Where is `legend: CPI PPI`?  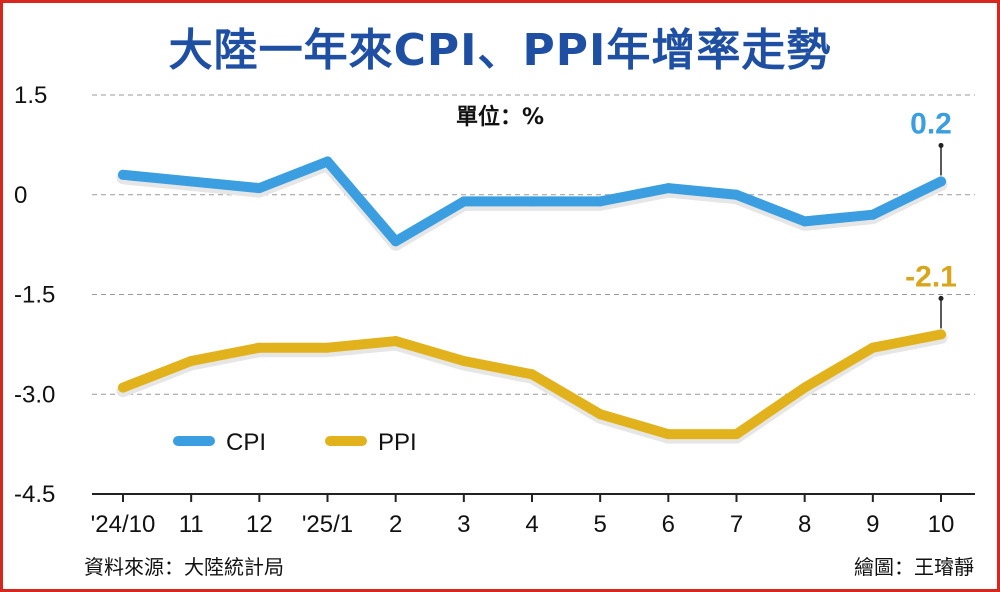
legend: CPI PPI is located at coordinates (295, 442).